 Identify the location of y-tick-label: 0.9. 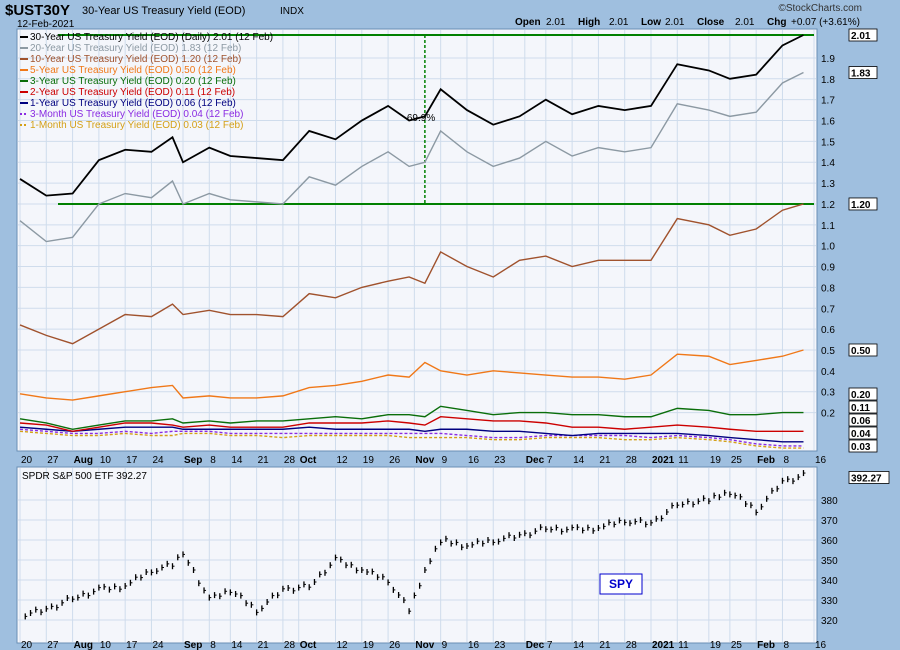
(828, 268).